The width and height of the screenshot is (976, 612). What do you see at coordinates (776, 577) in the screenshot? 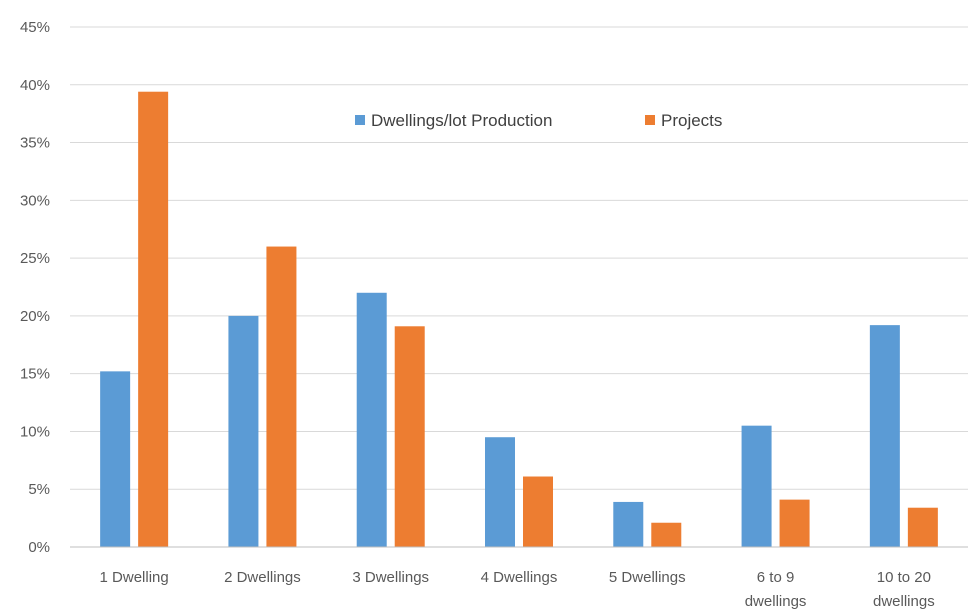
I see `x-category-label: 6 to 9` at bounding box center [776, 577].